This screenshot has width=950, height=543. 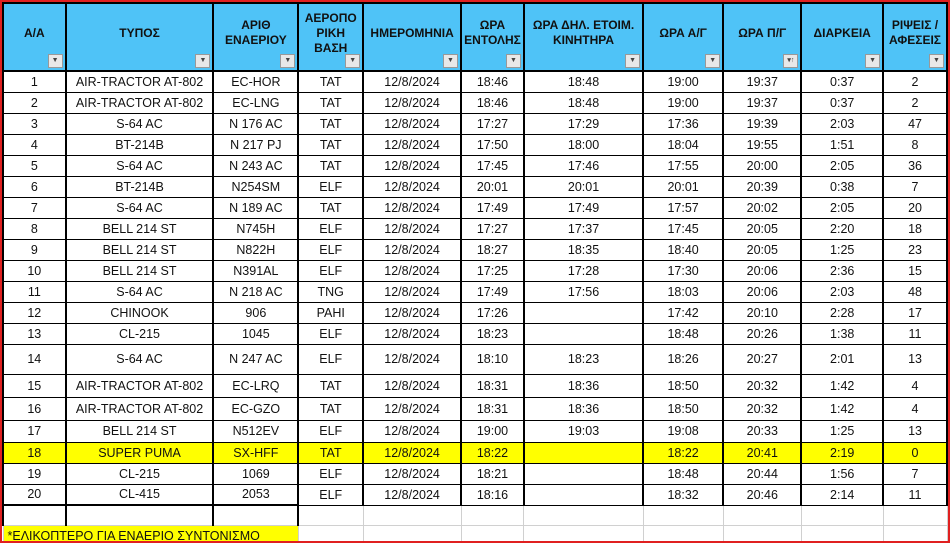 What do you see at coordinates (842, 431) in the screenshot?
I see `table-cell: 1:25` at bounding box center [842, 431].